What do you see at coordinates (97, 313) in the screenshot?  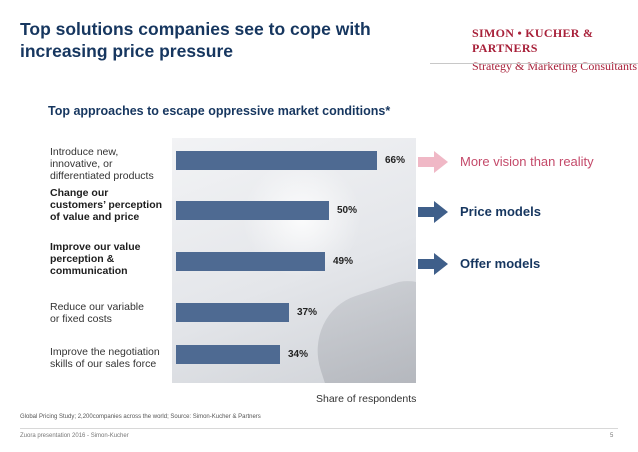 I see `category-label: Reduce our variable or fixed costs` at bounding box center [97, 313].